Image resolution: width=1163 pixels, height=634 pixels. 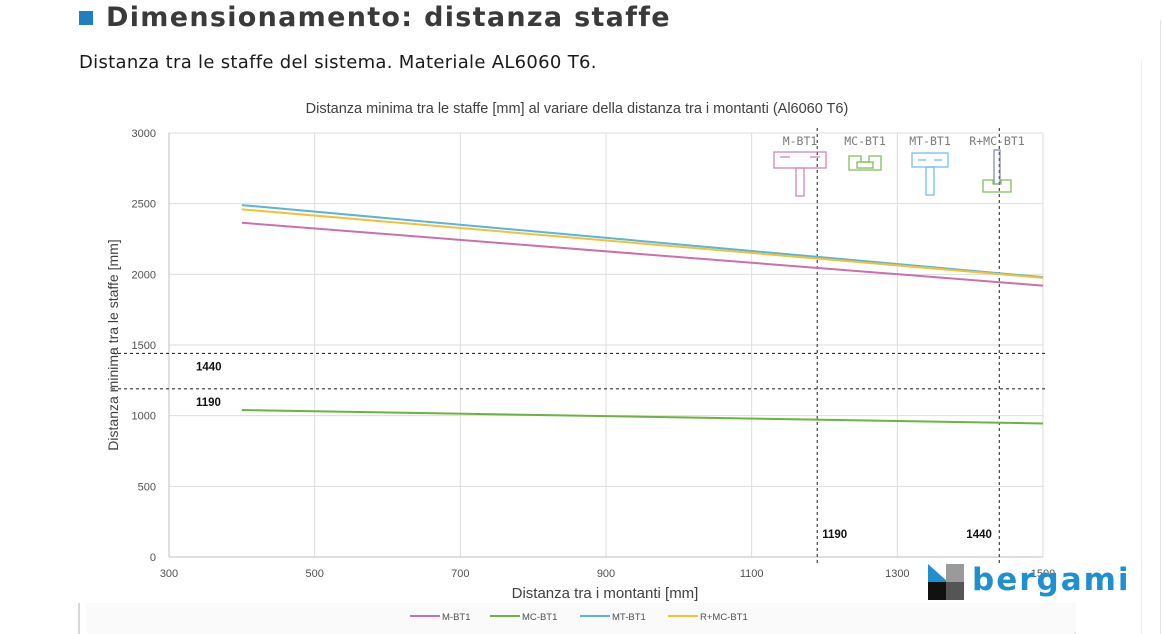 What do you see at coordinates (144, 205) in the screenshot?
I see `y-tick-label: 2500` at bounding box center [144, 205].